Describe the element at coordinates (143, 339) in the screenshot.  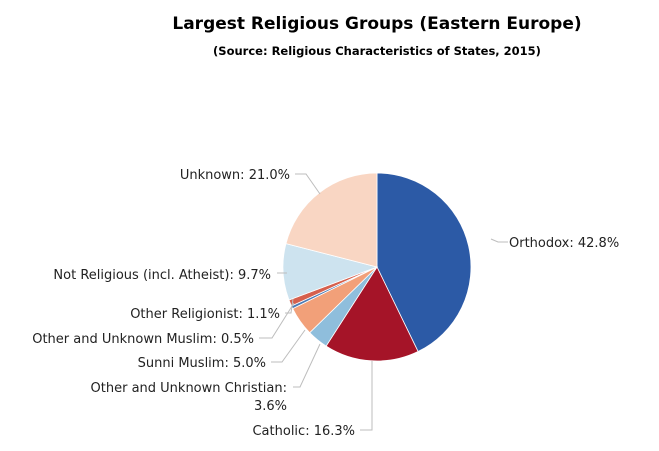
I see `data-label-other-and-unknown-muslim: Other and Unknown Muslim: 0.5%` at that location.